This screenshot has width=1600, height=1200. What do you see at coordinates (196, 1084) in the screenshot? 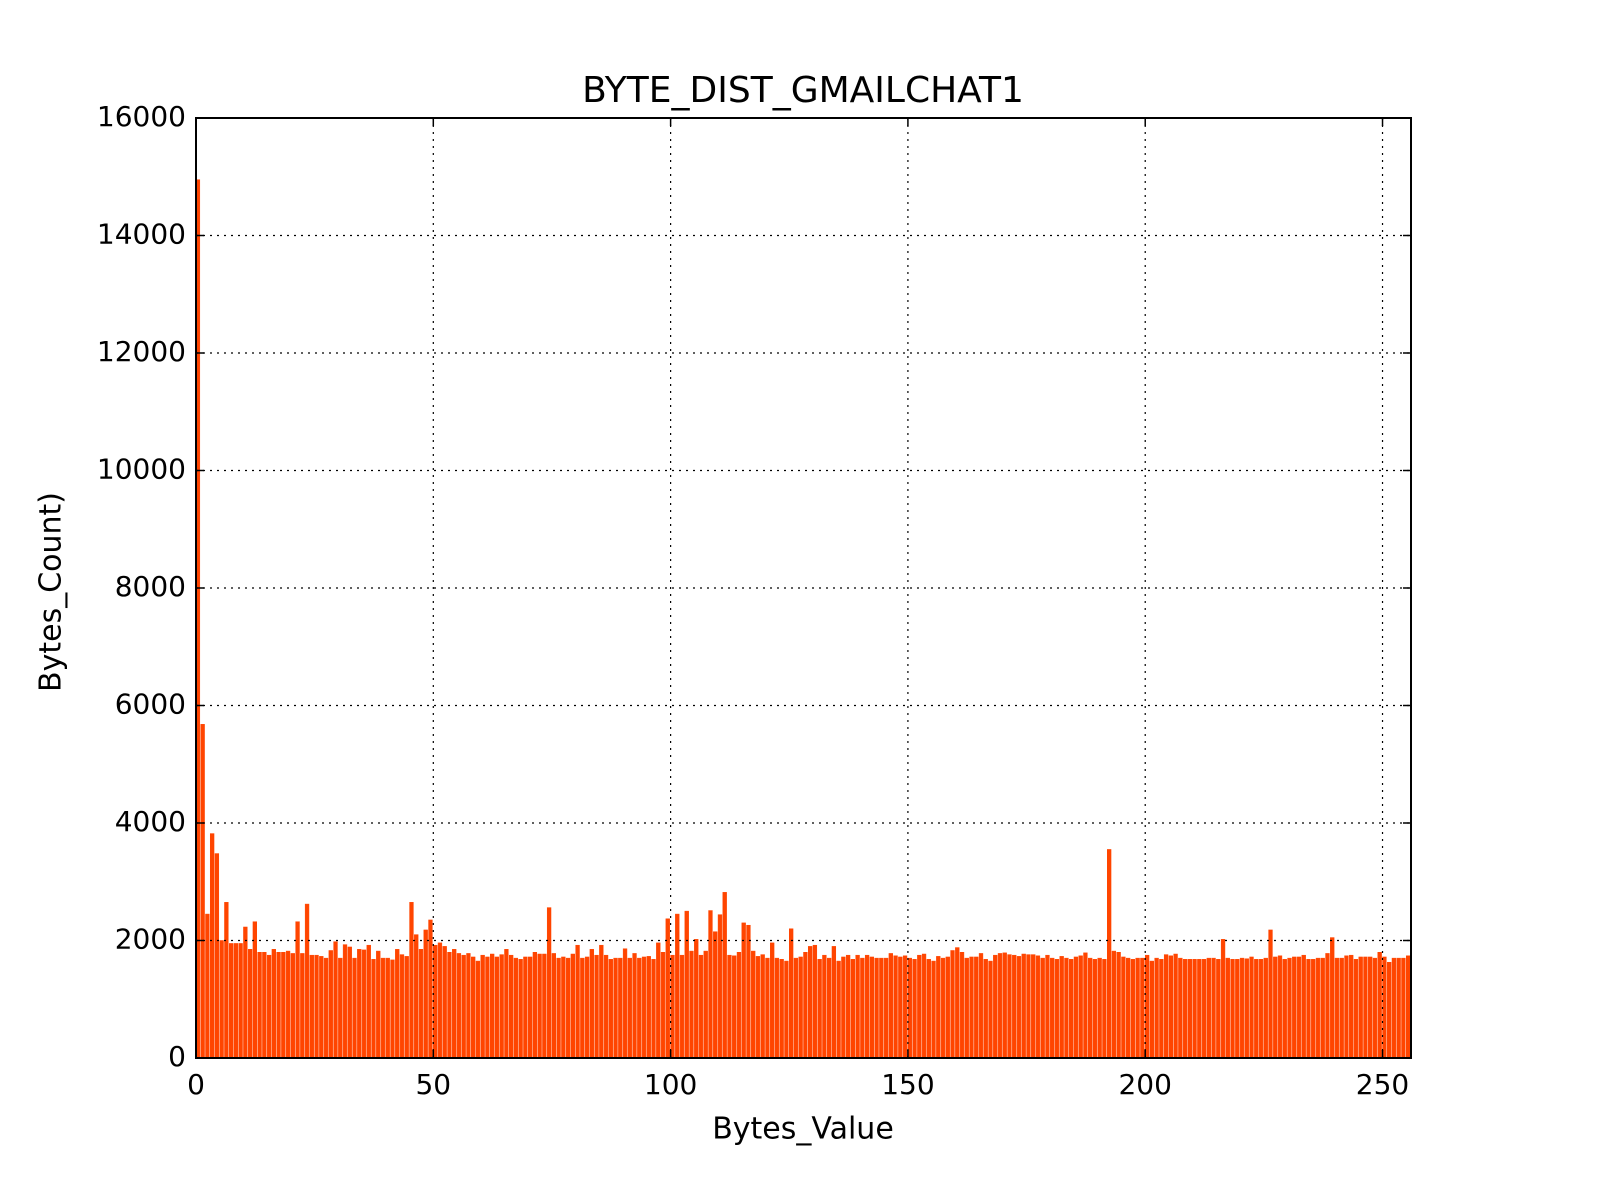
I see `x-tick-label: 0` at bounding box center [196, 1084].